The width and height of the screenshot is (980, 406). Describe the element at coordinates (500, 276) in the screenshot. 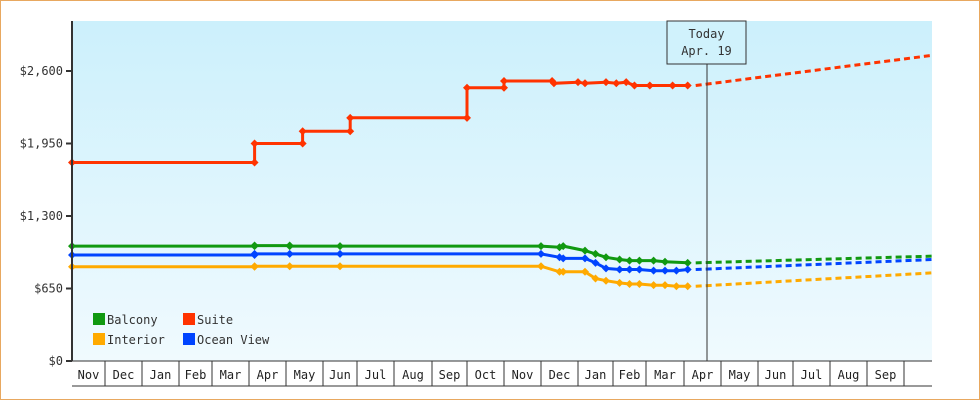

I see `series-interior` at that location.